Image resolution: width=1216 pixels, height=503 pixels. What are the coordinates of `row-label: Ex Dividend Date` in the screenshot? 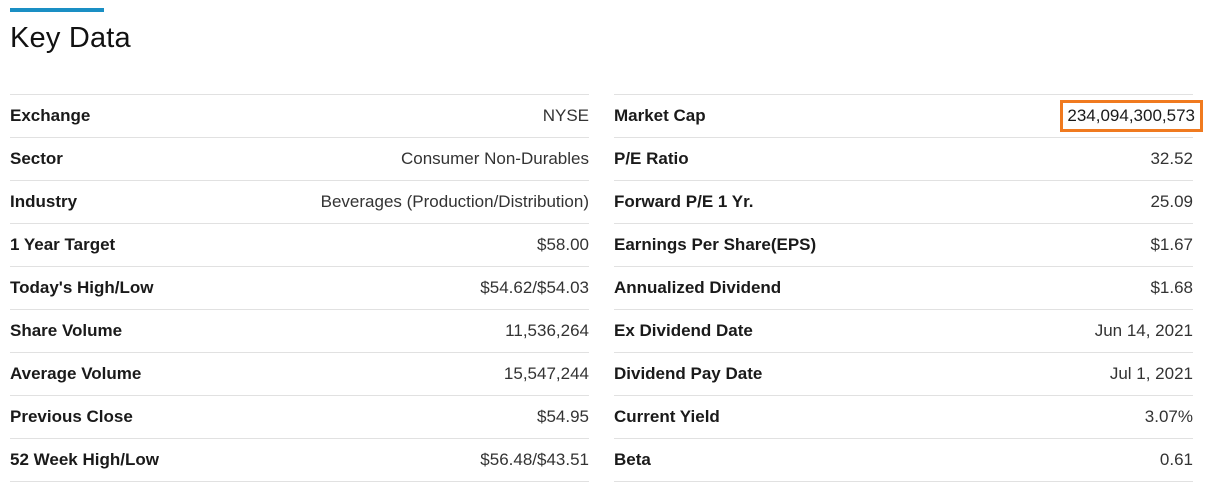 It's located at (683, 330).